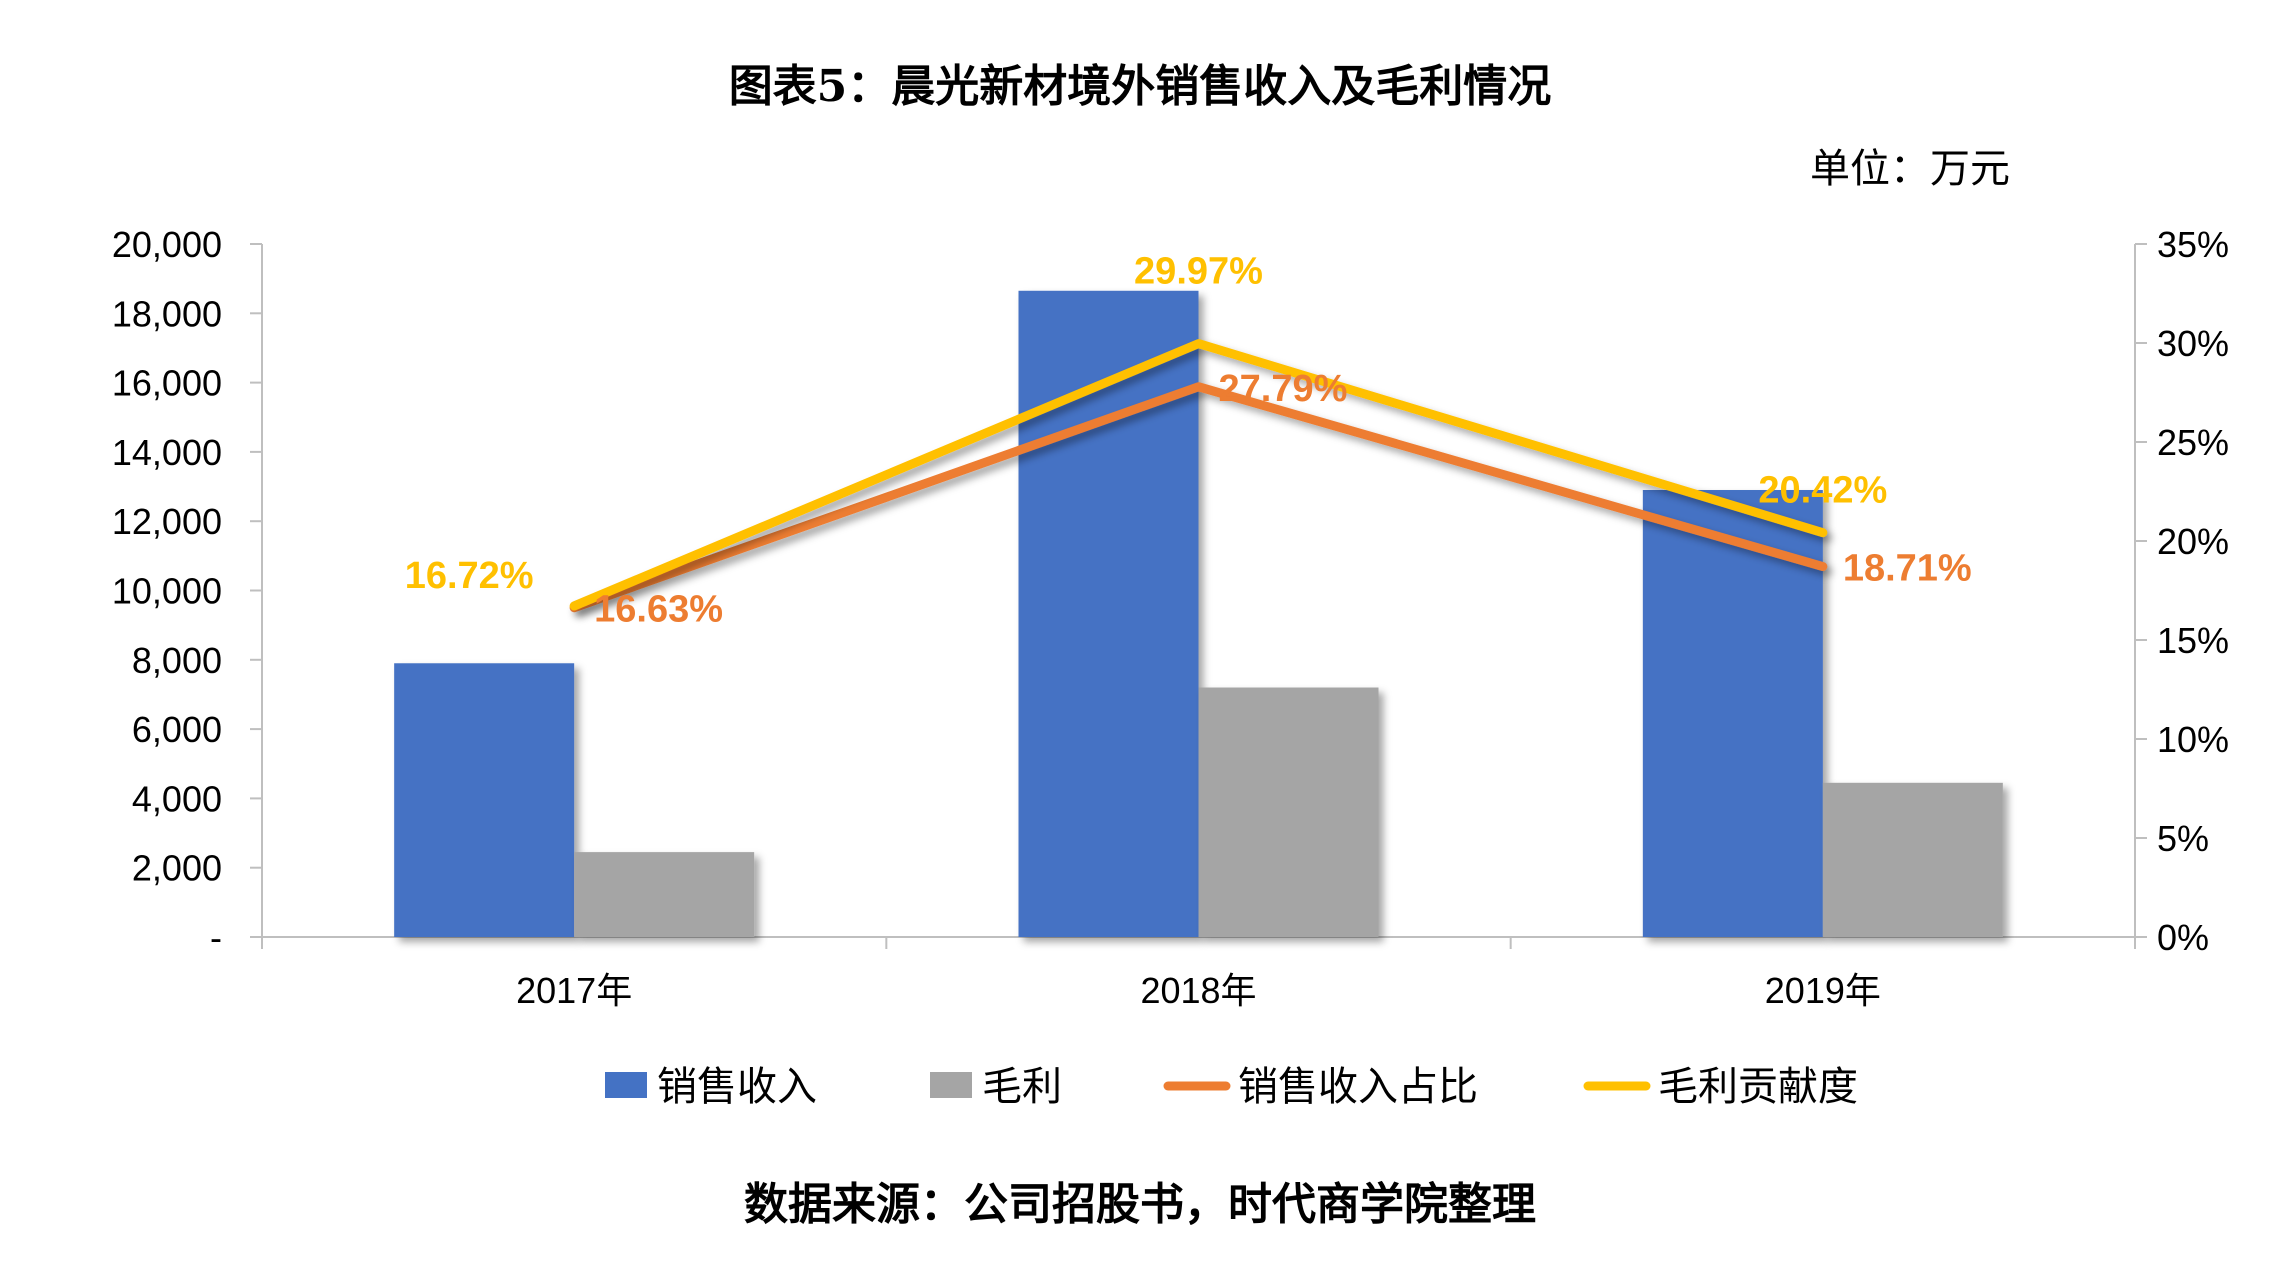 Image resolution: width=2280 pixels, height=1283 pixels. I want to click on right-tick-label: 25%, so click(2193, 442).